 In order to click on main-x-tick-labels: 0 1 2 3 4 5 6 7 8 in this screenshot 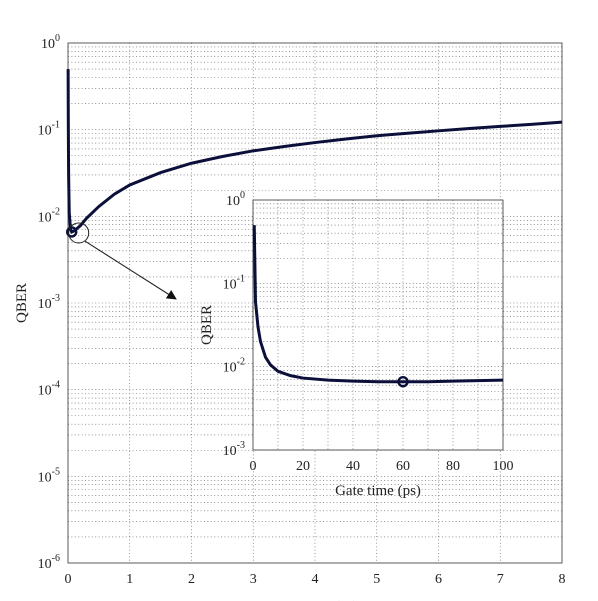, I will do `click(315, 579)`.